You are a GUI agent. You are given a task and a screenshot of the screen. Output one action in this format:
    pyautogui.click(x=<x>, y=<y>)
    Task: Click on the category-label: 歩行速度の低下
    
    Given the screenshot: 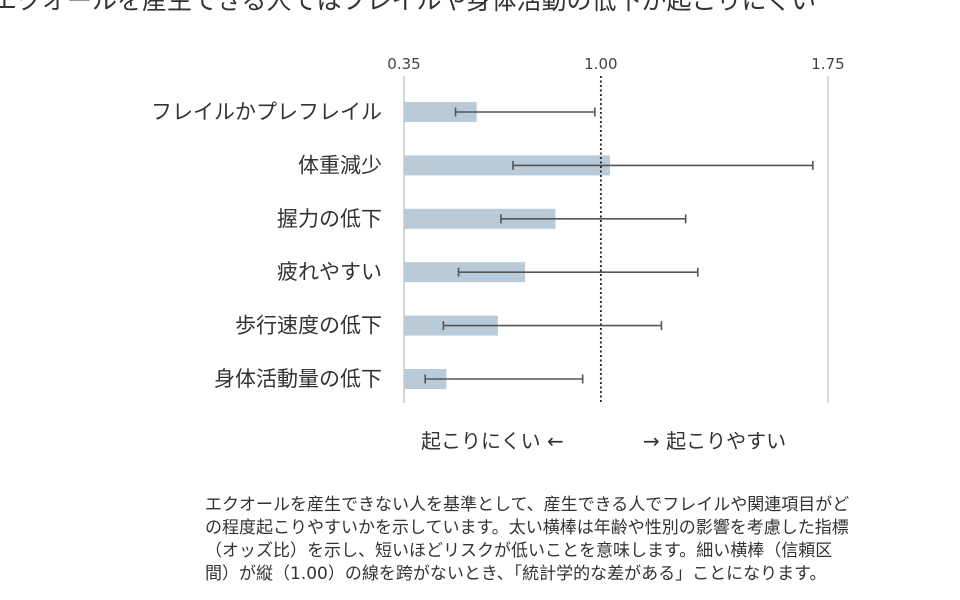 What is the action you would take?
    pyautogui.click(x=308, y=326)
    